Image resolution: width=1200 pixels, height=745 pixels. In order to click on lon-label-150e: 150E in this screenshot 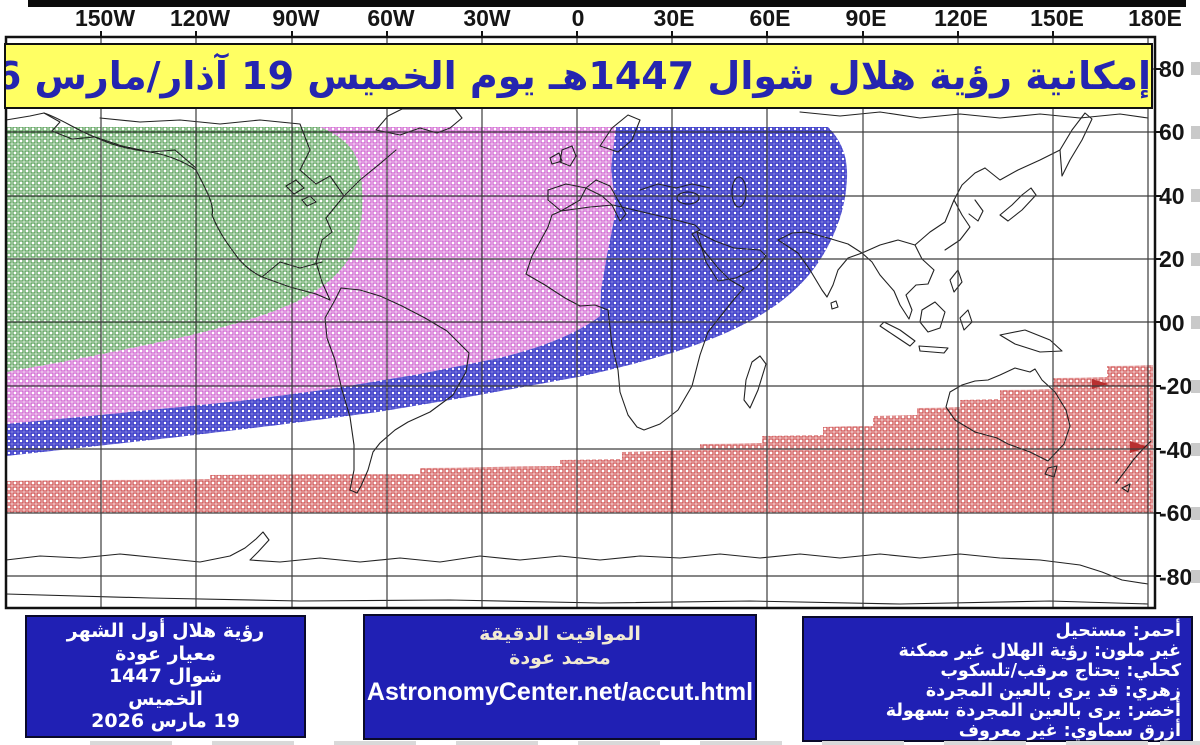, I will do `click(1057, 18)`.